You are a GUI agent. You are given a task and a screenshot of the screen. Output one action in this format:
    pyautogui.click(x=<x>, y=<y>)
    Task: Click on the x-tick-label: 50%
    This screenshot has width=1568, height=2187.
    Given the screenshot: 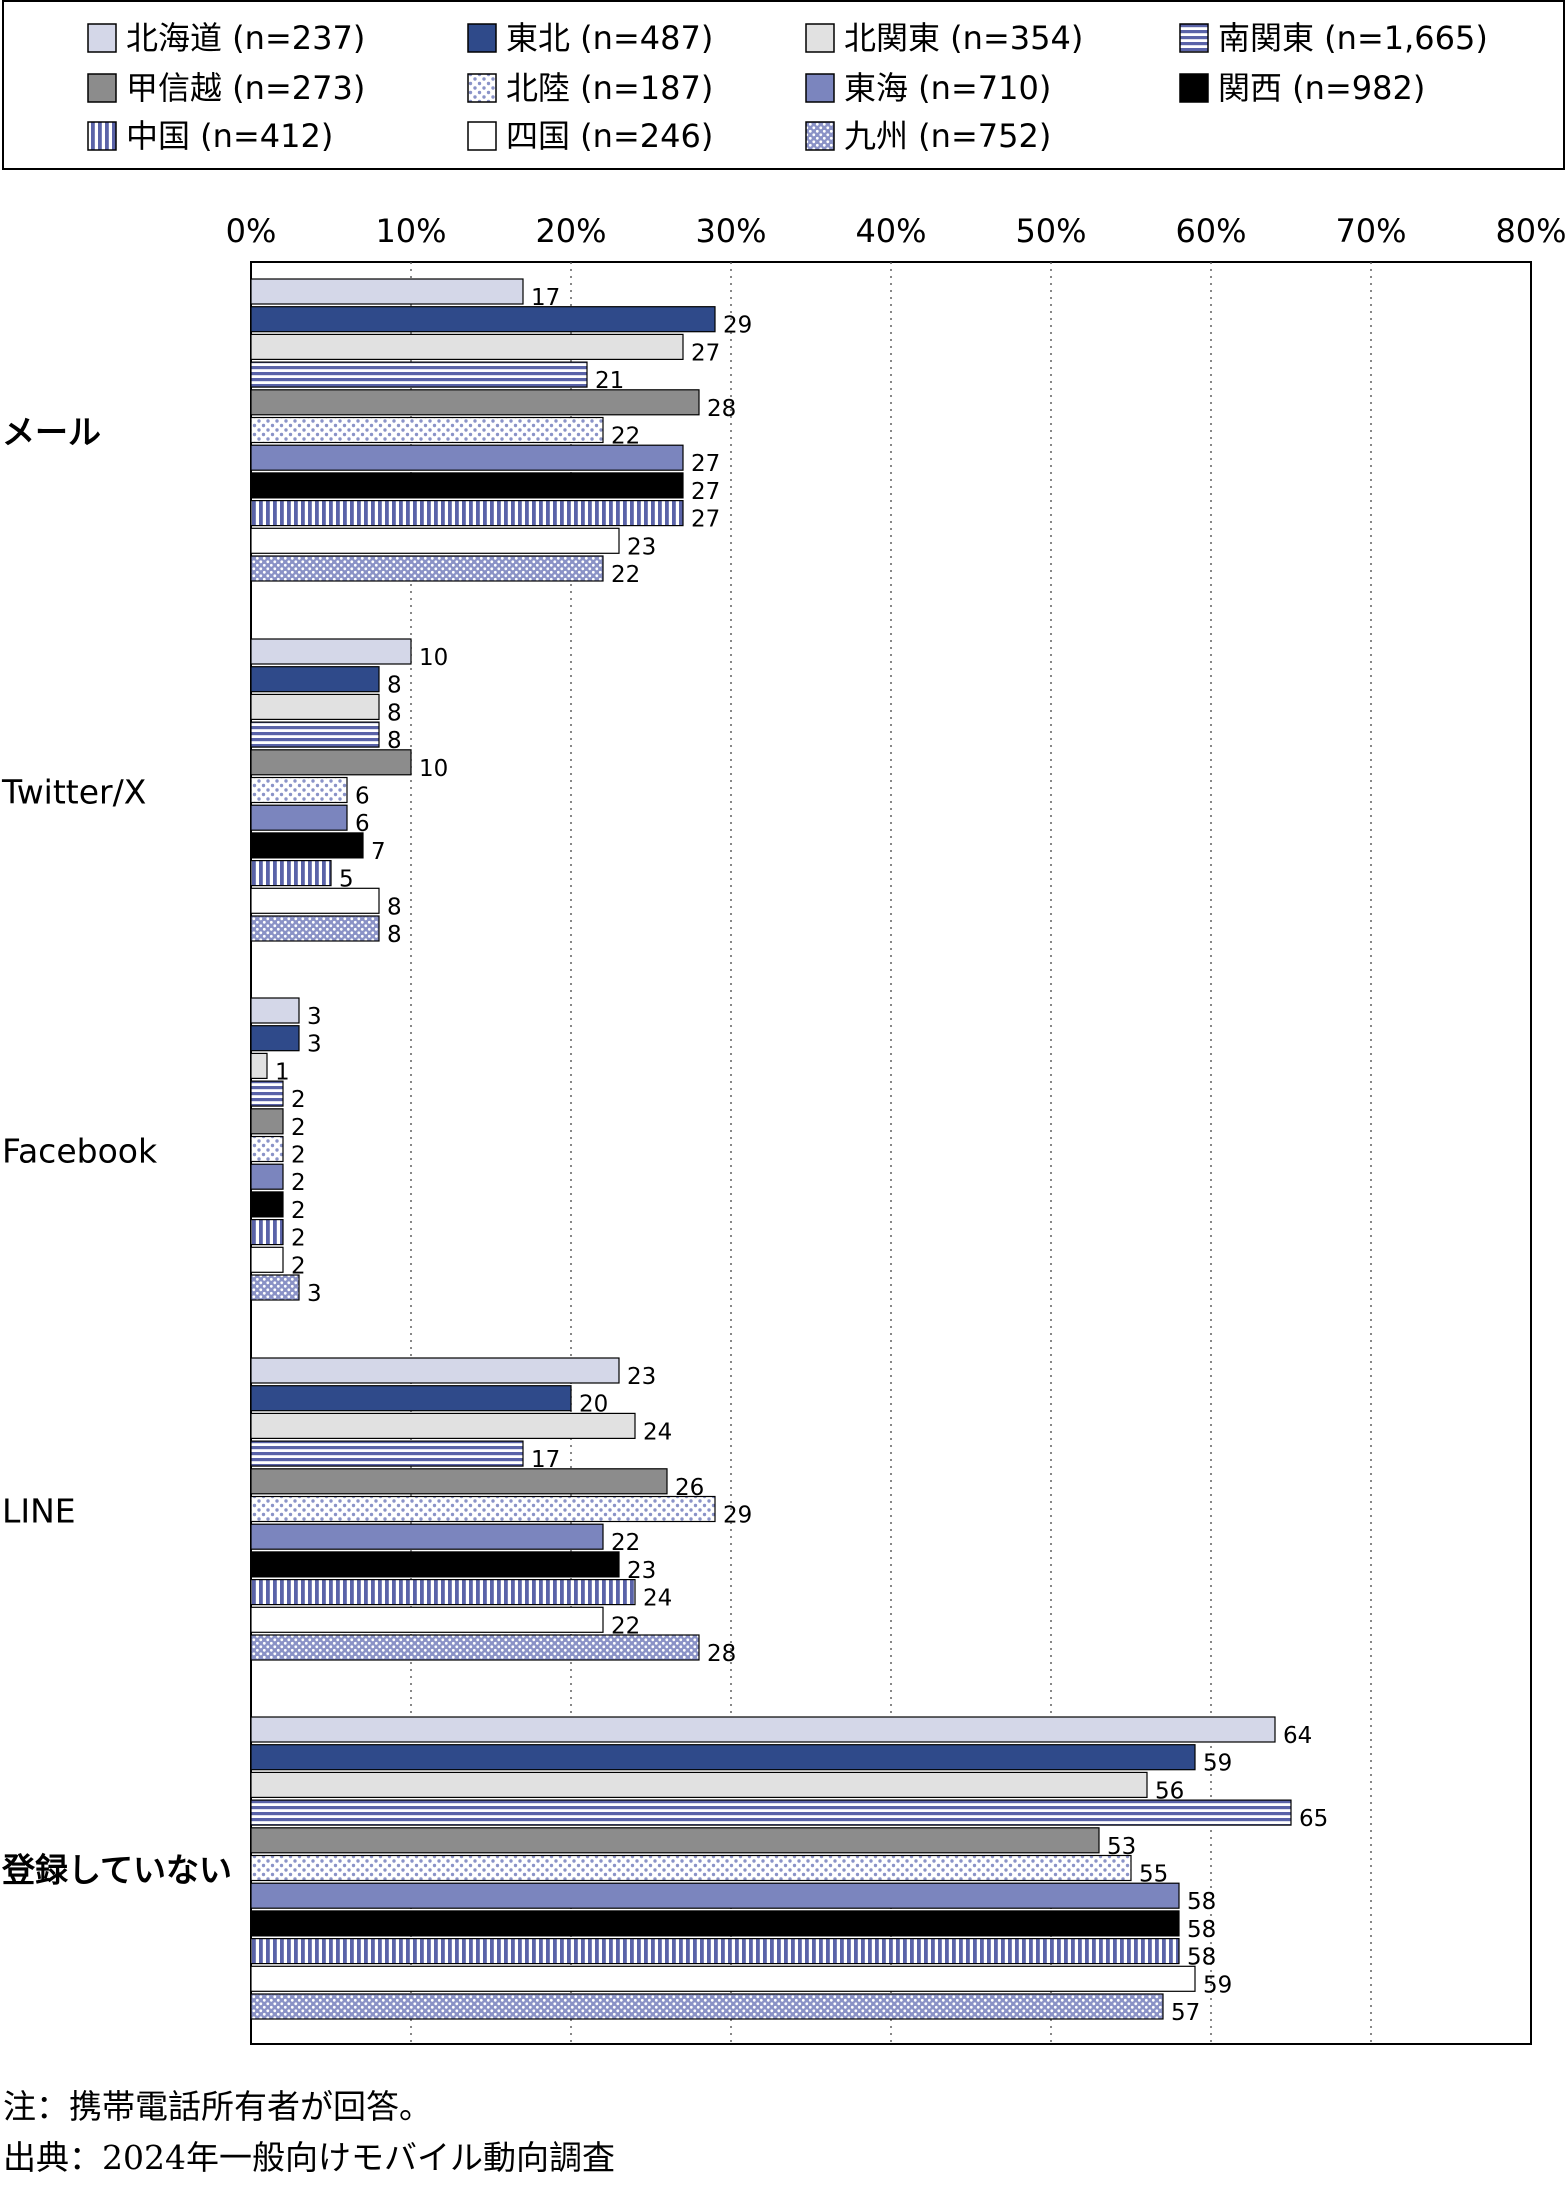 What is the action you would take?
    pyautogui.click(x=1050, y=231)
    